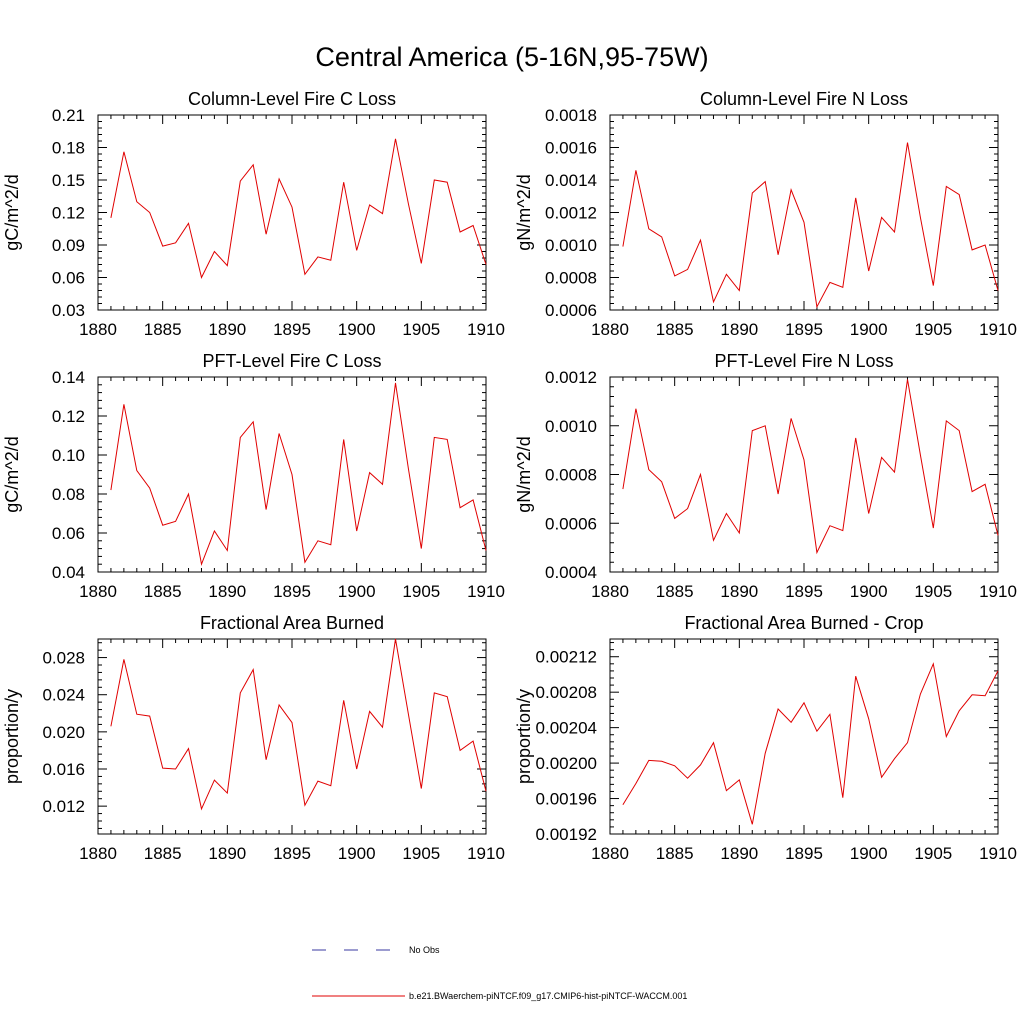  What do you see at coordinates (63, 769) in the screenshot?
I see `y-tick-label: 0.016` at bounding box center [63, 769].